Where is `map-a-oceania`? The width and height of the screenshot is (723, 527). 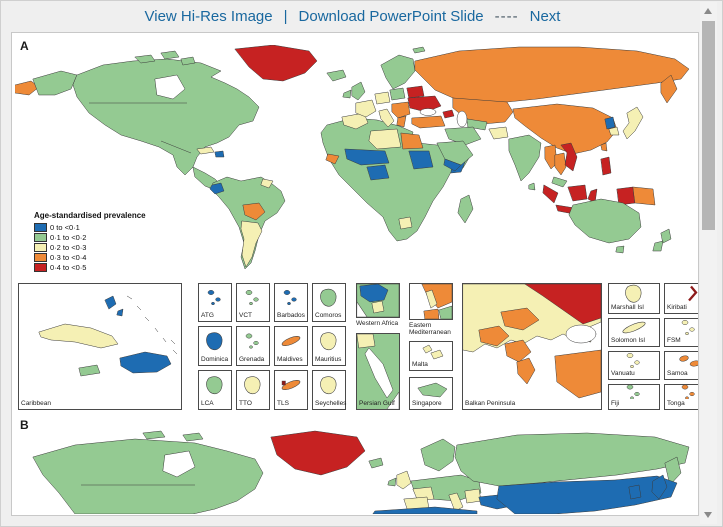
map-a-oceania is located at coordinates (620, 226).